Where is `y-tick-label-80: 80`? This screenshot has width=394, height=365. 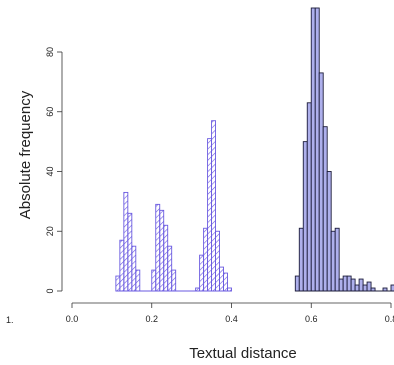
y-tick-label-80: 80 is located at coordinates (50, 52).